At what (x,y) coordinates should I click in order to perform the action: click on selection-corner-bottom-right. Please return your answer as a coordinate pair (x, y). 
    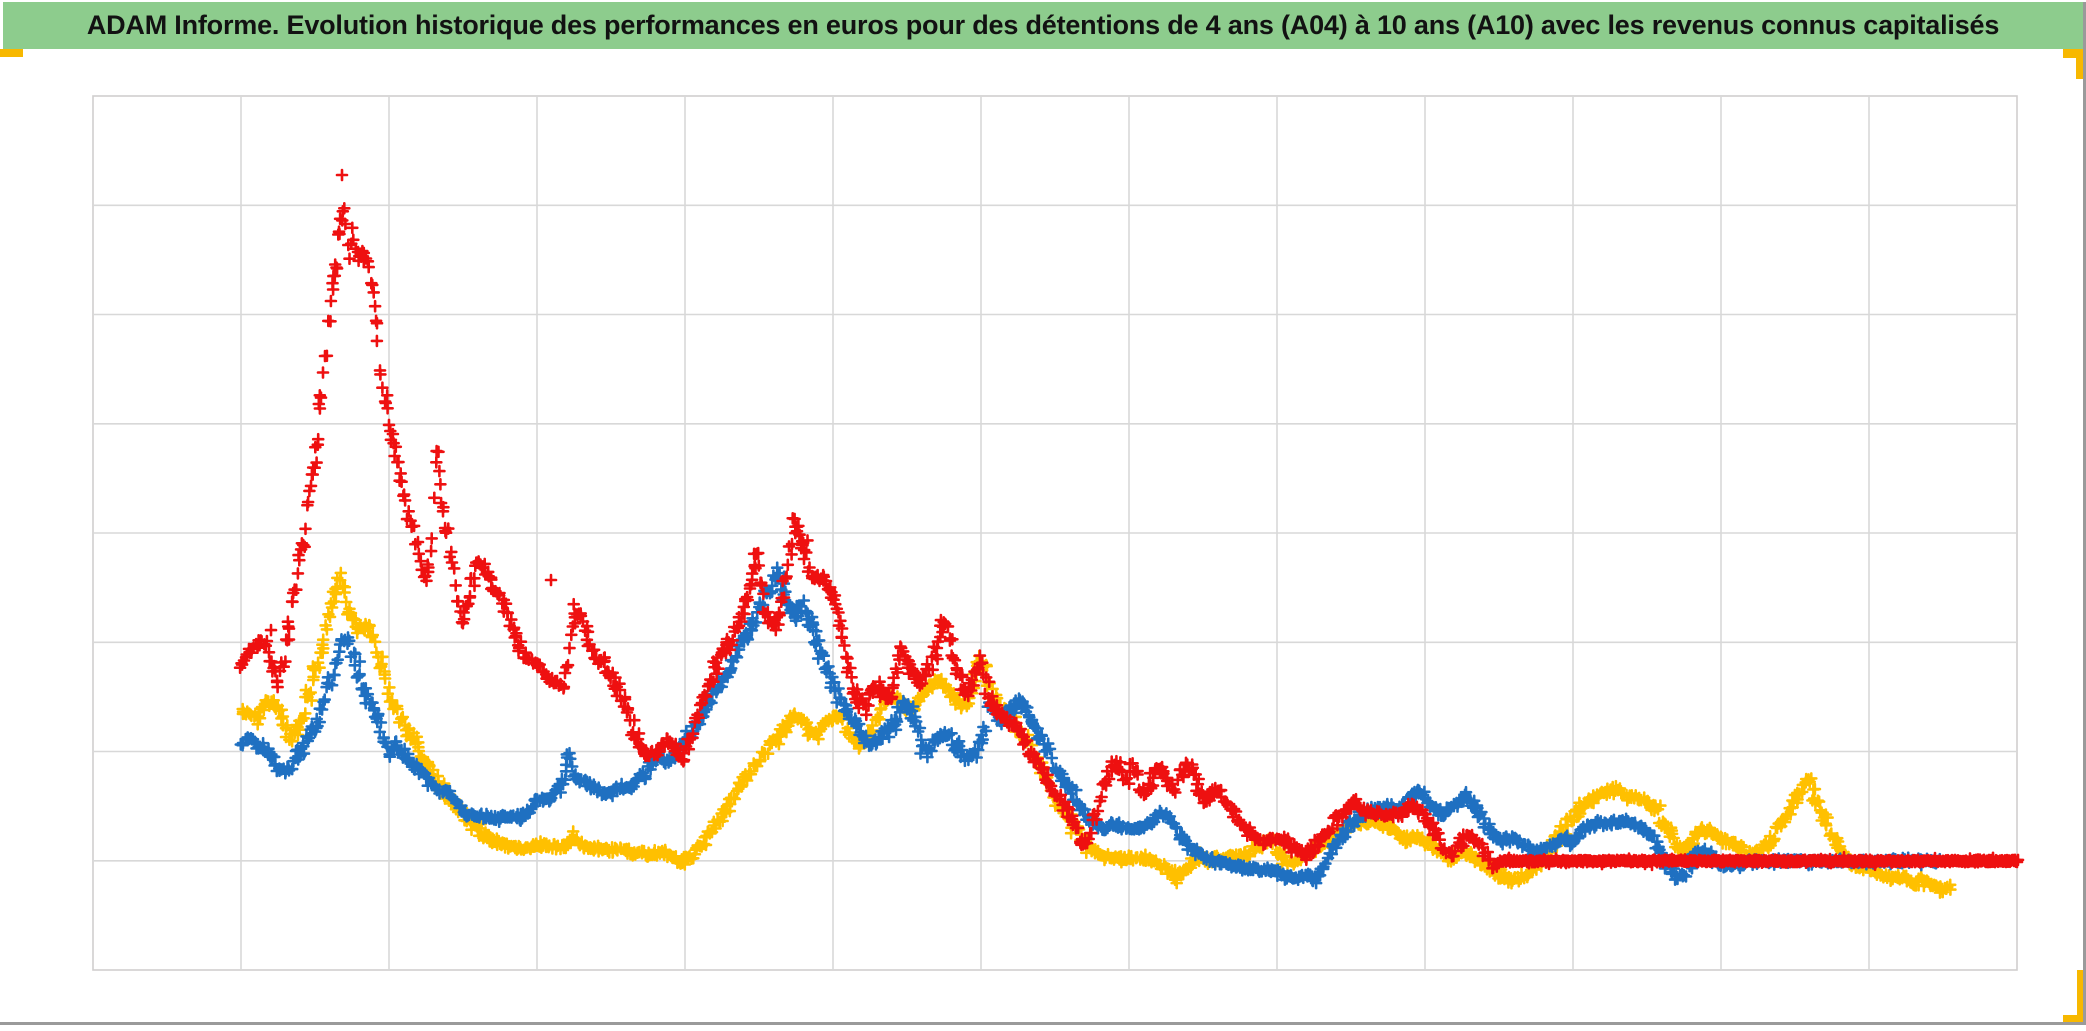
    Looking at the image, I should click on (2074, 1019).